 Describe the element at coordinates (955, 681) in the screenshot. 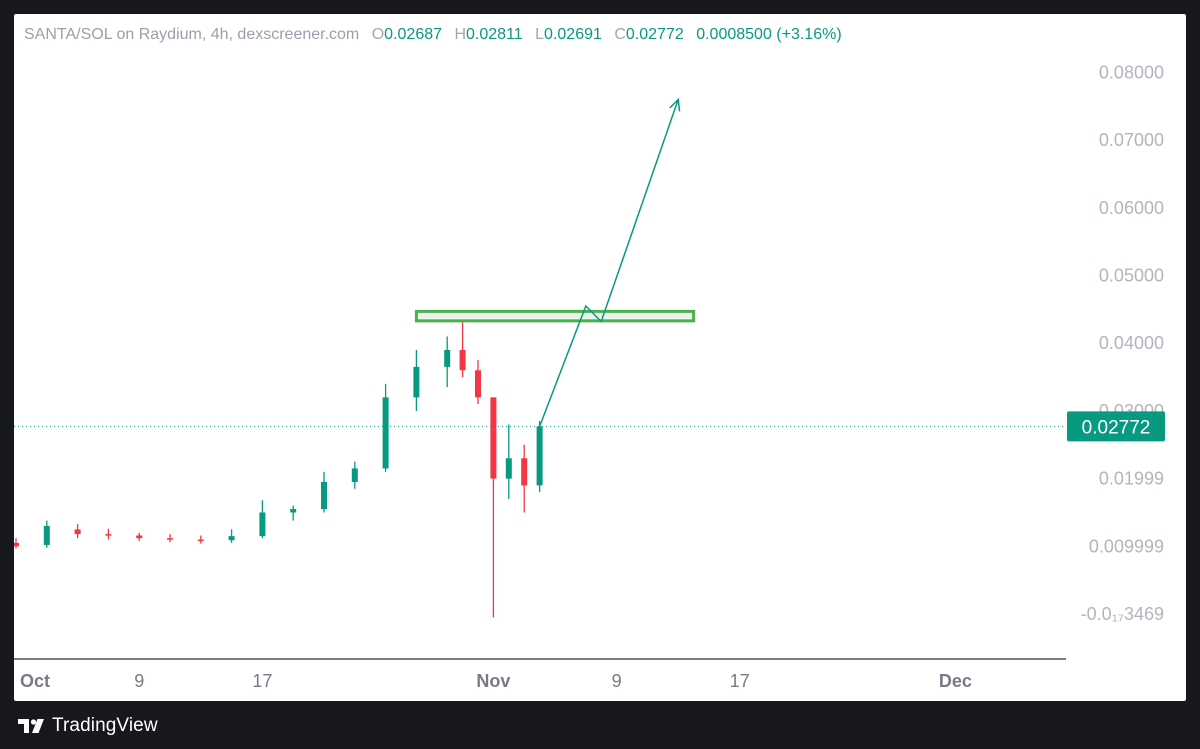

I see `time-axis-label: Dec` at that location.